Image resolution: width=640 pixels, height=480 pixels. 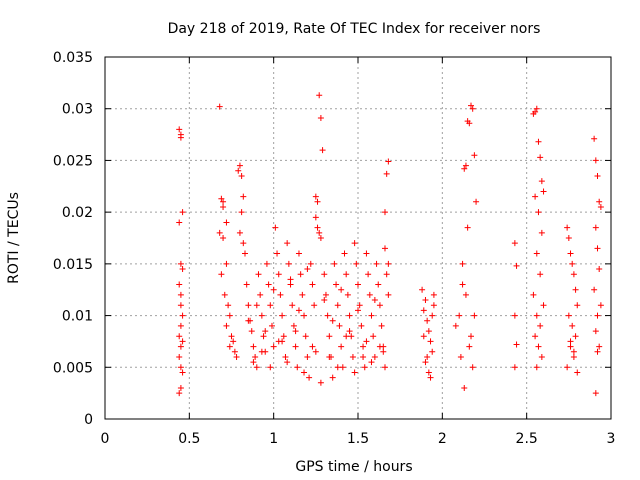 What do you see at coordinates (88, 420) in the screenshot?
I see `y-tick-label: 0` at bounding box center [88, 420].